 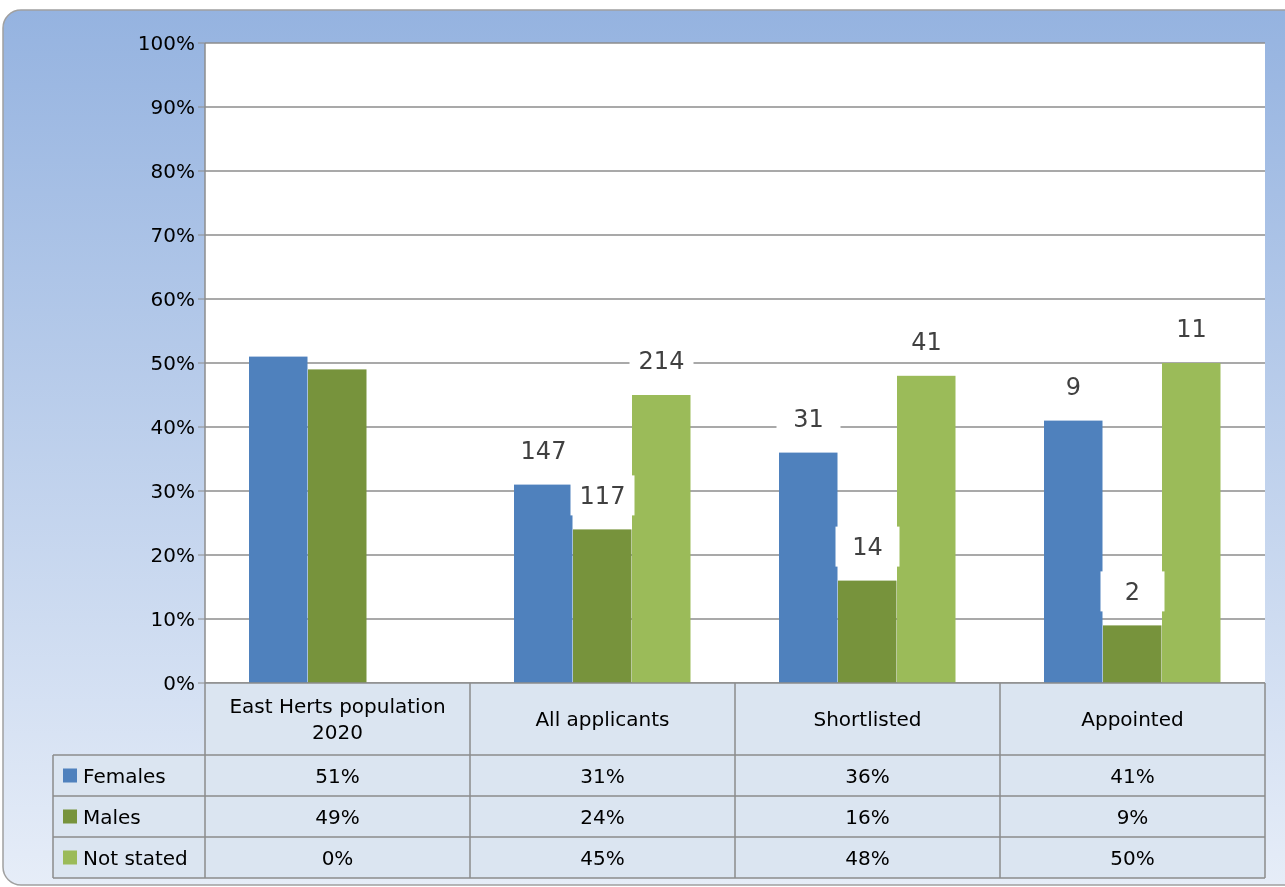 What do you see at coordinates (926, 342) in the screenshot?
I see `annotation: 41` at bounding box center [926, 342].